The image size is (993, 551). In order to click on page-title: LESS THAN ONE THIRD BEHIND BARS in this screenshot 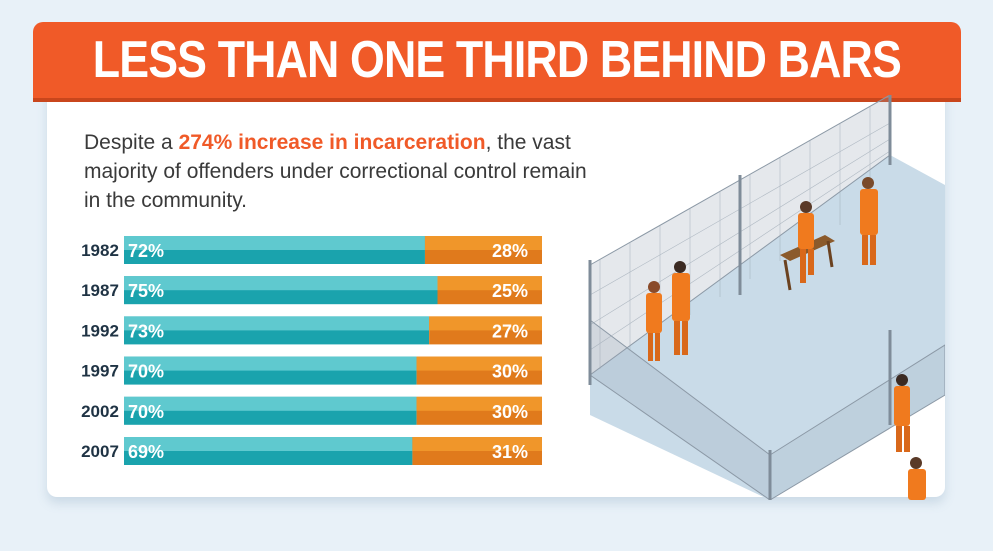, I will do `click(497, 60)`.